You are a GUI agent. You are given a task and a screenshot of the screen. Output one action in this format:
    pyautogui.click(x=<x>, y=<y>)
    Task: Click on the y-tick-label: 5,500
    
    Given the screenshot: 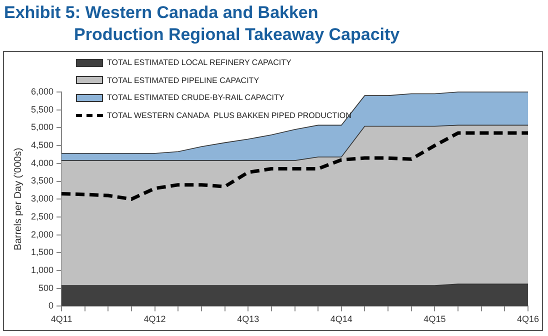 What is the action you would take?
    pyautogui.click(x=42, y=109)
    